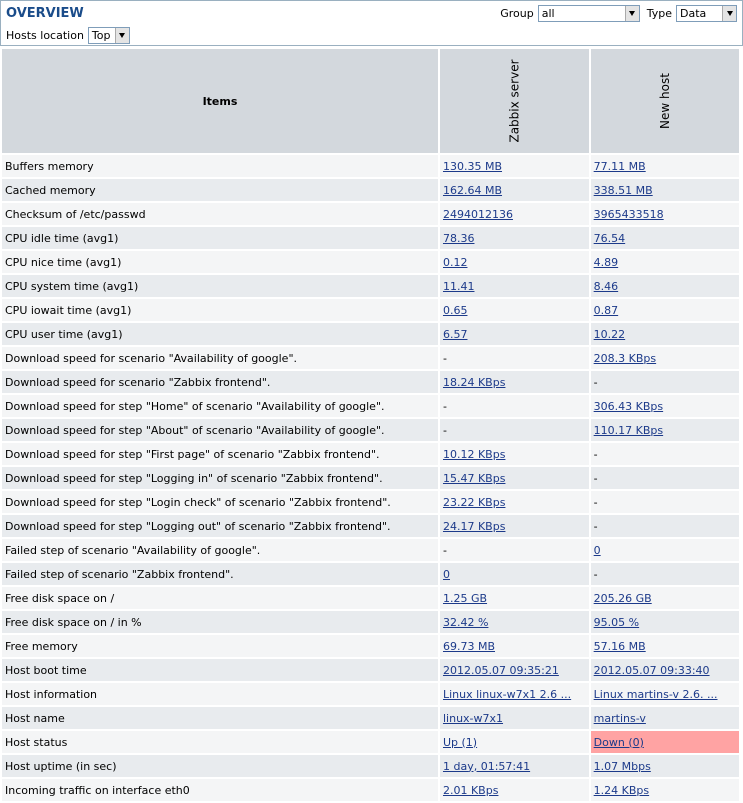 This screenshot has width=743, height=803. What do you see at coordinates (465, 622) in the screenshot?
I see `value-link: 32.42 %` at bounding box center [465, 622].